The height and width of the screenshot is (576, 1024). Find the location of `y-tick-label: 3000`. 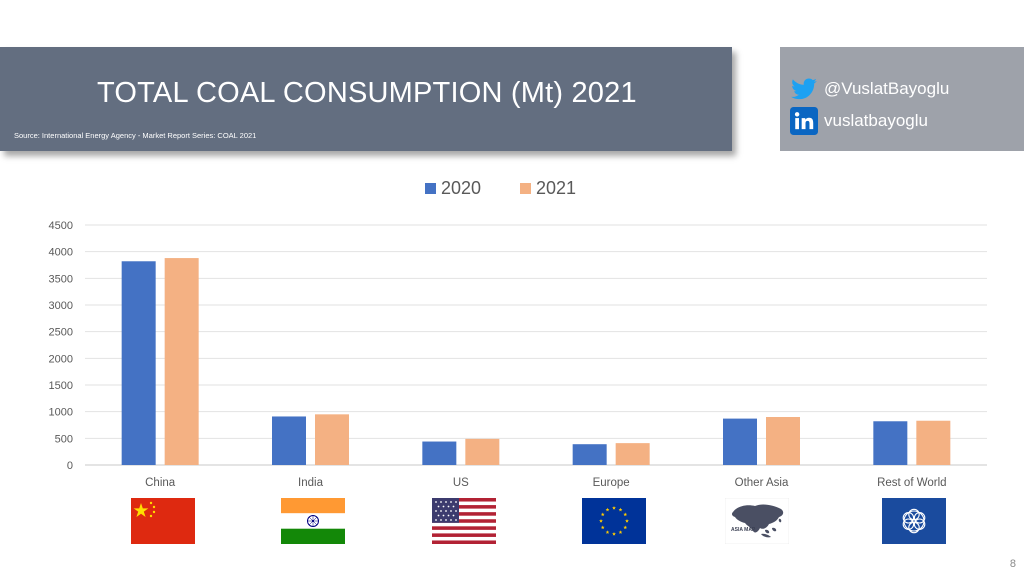

y-tick-label: 3000 is located at coordinates (61, 306).